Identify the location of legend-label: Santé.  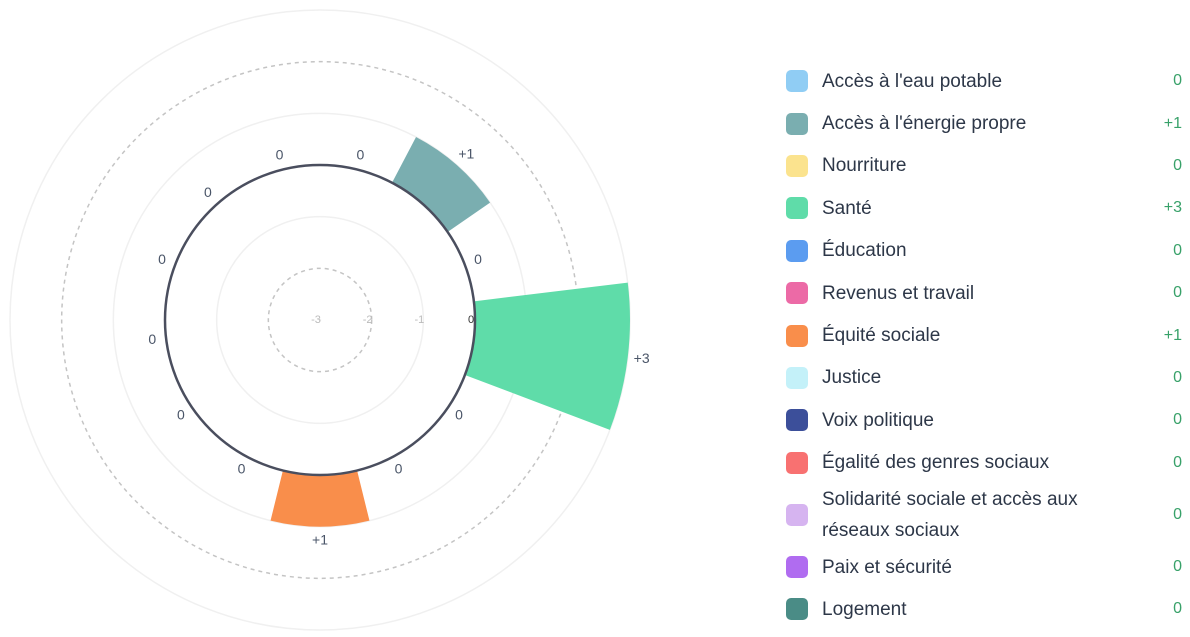
(847, 208).